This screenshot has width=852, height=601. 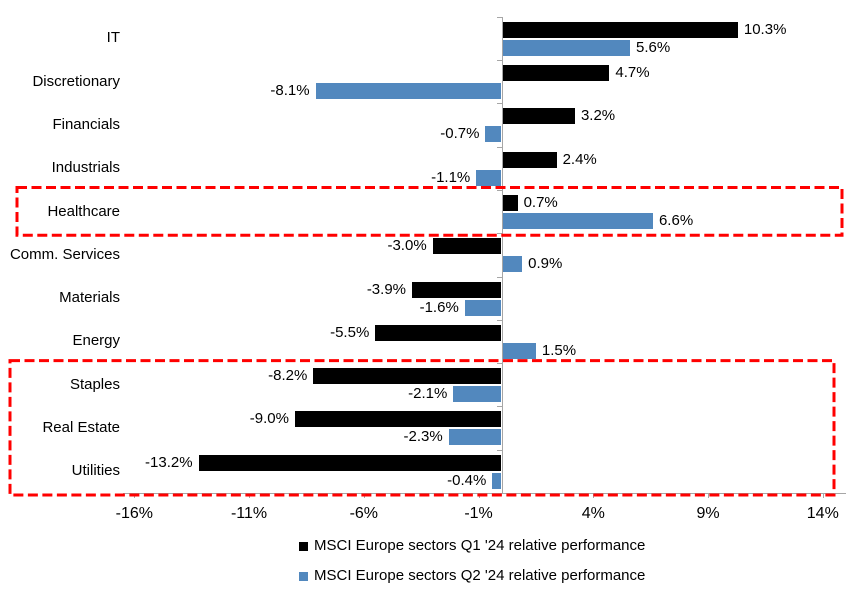 What do you see at coordinates (477, 394) in the screenshot?
I see `q2-bar-staples` at bounding box center [477, 394].